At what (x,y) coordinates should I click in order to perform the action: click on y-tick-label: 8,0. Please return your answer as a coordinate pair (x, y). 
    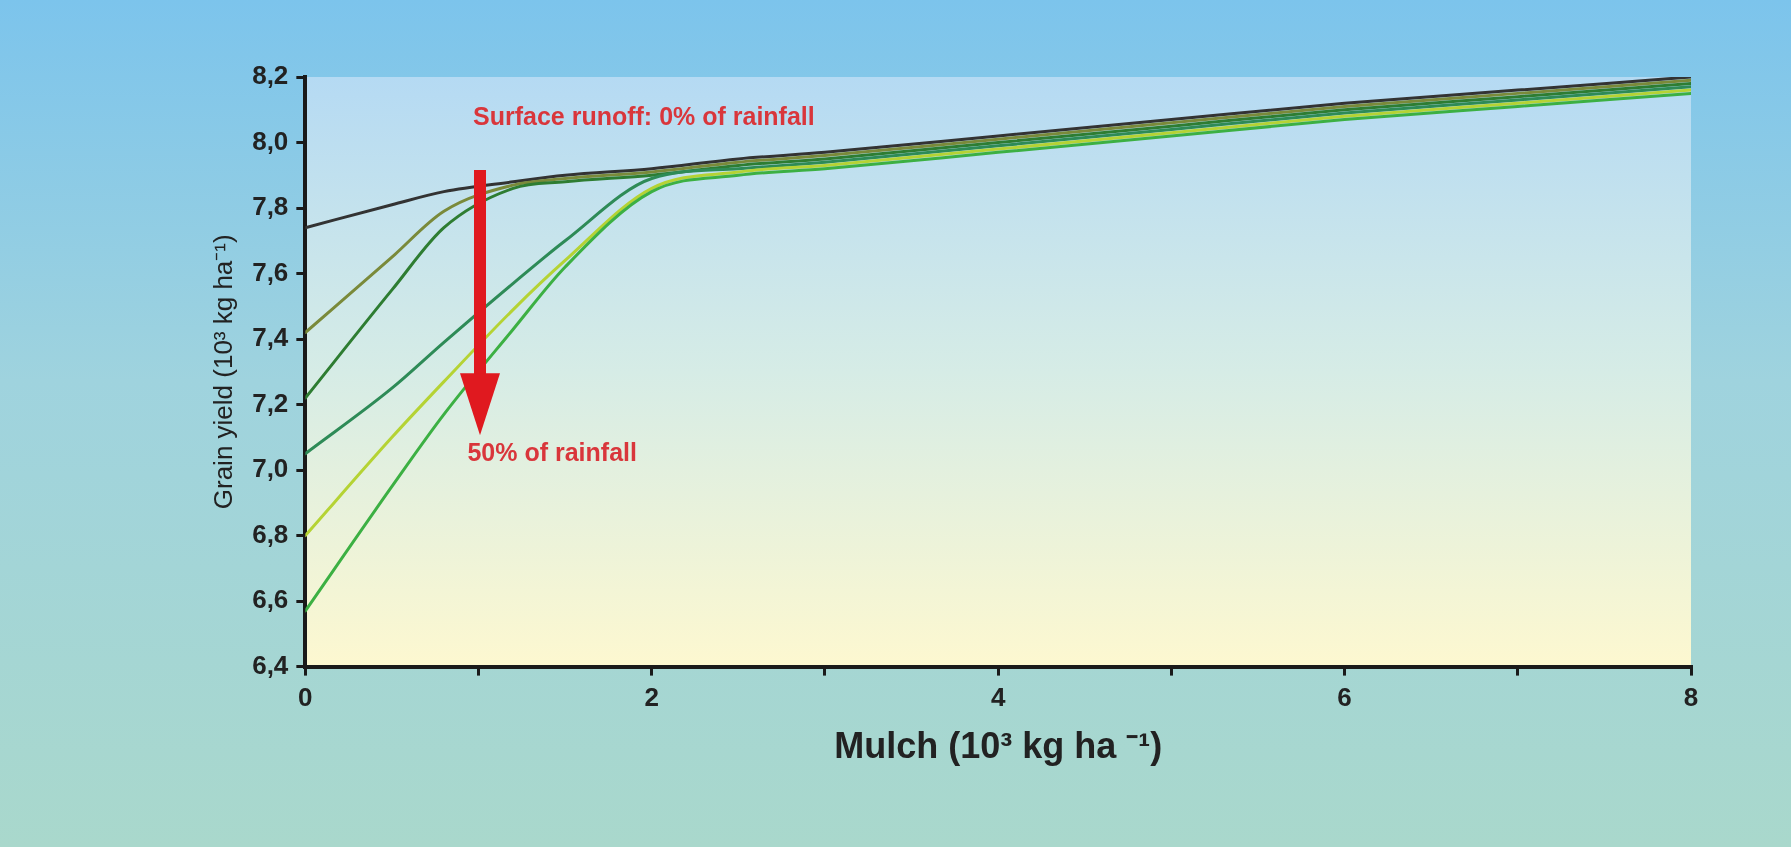
    Looking at the image, I should click on (270, 140).